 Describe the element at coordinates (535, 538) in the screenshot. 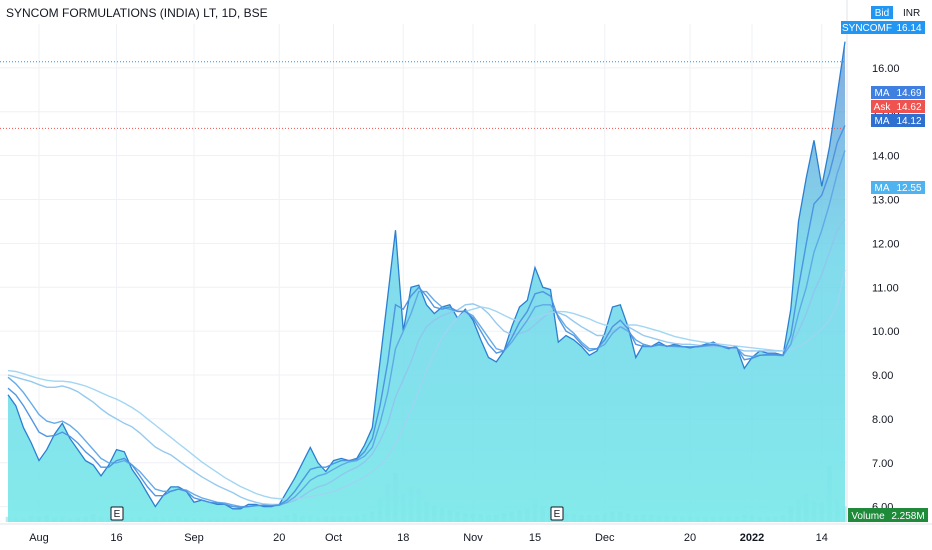

I see `x-tick-label: 15` at that location.